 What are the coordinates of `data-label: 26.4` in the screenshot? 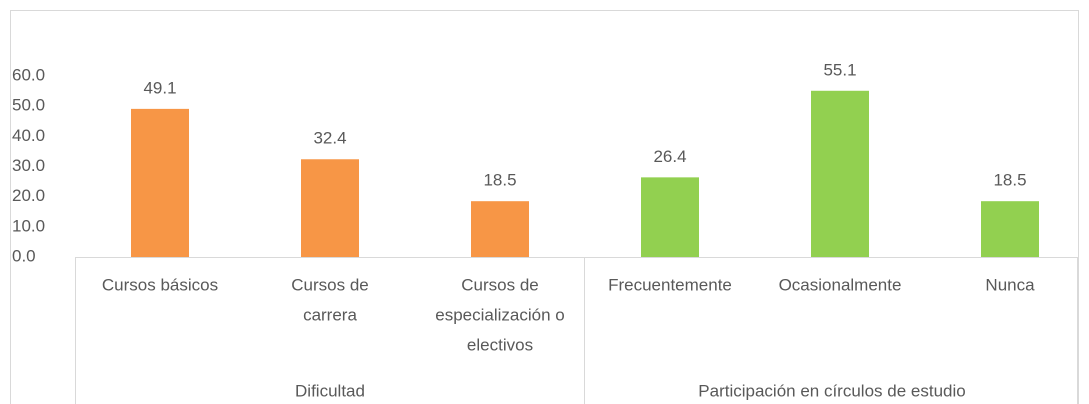 It's located at (669, 156).